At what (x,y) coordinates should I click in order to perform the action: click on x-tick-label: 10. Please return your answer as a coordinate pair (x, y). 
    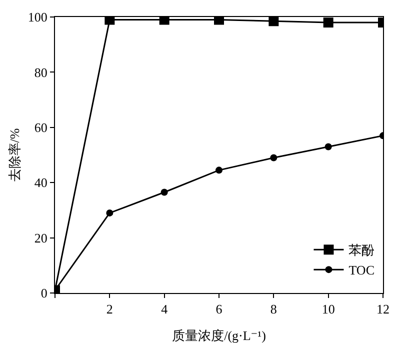
    Looking at the image, I should click on (328, 309).